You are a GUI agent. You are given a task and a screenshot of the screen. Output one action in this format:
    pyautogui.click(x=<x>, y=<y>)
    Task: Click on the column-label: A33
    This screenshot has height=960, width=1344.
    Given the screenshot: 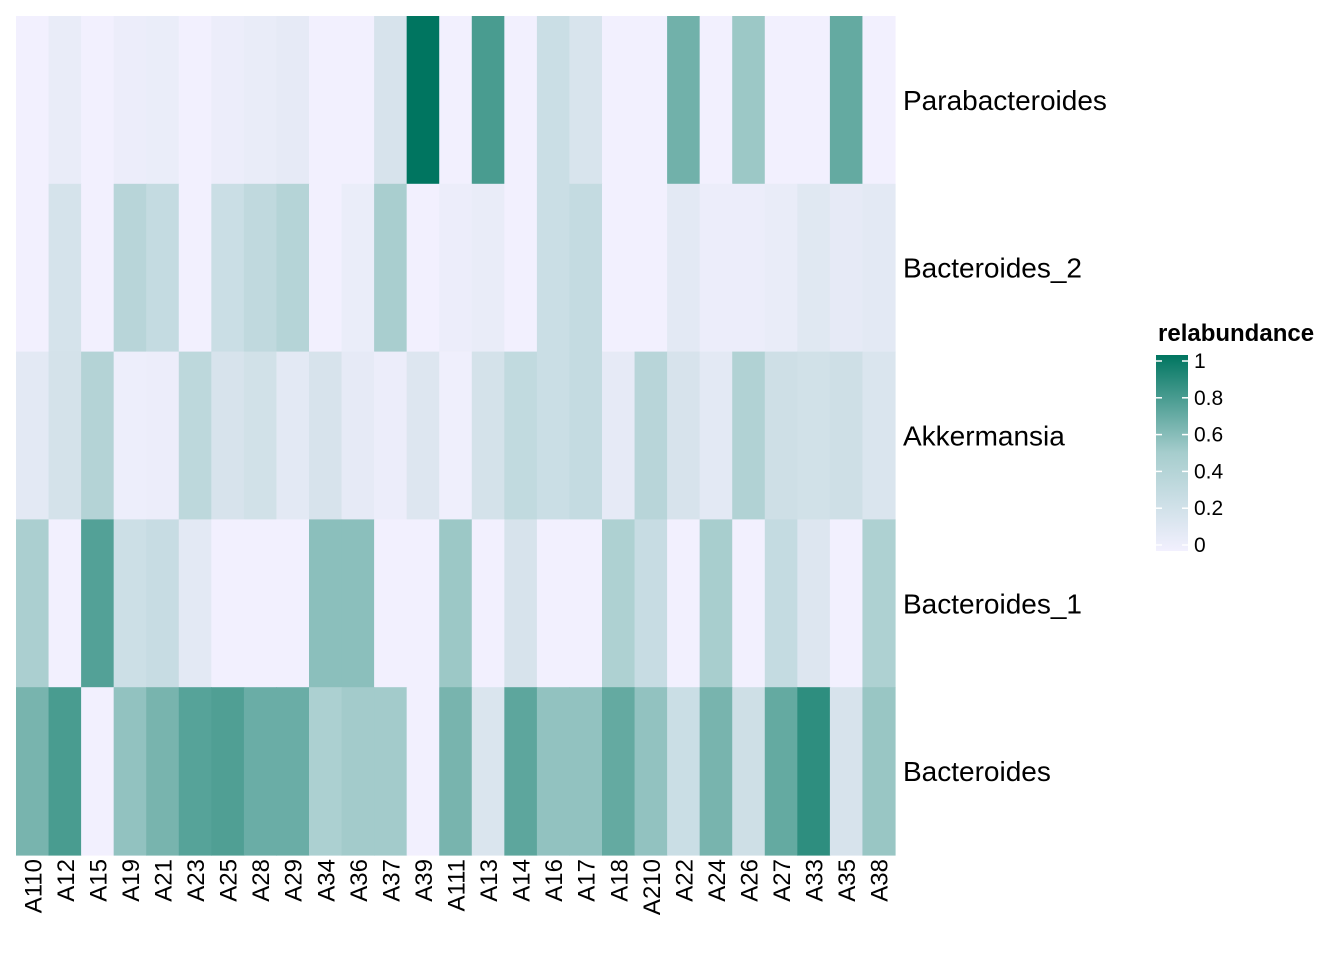 What is the action you would take?
    pyautogui.click(x=815, y=880)
    